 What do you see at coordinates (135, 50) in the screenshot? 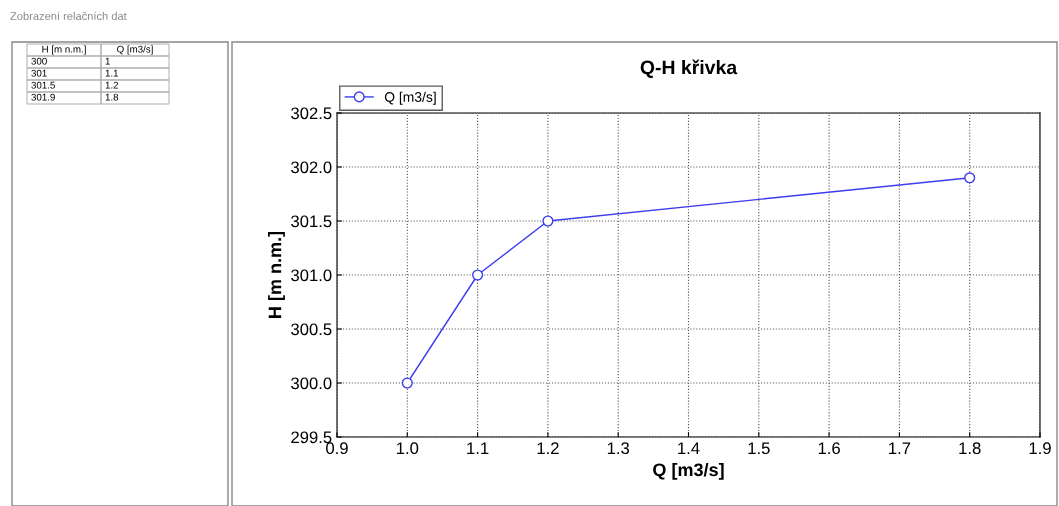
I see `text: Q [m3/s]` at bounding box center [135, 50].